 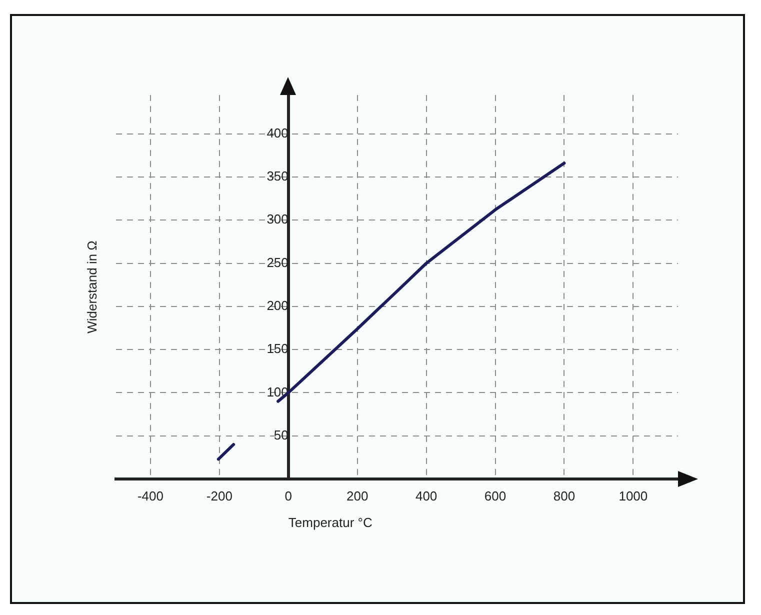 I want to click on x-axis-title: Temperatur °C, so click(x=330, y=522).